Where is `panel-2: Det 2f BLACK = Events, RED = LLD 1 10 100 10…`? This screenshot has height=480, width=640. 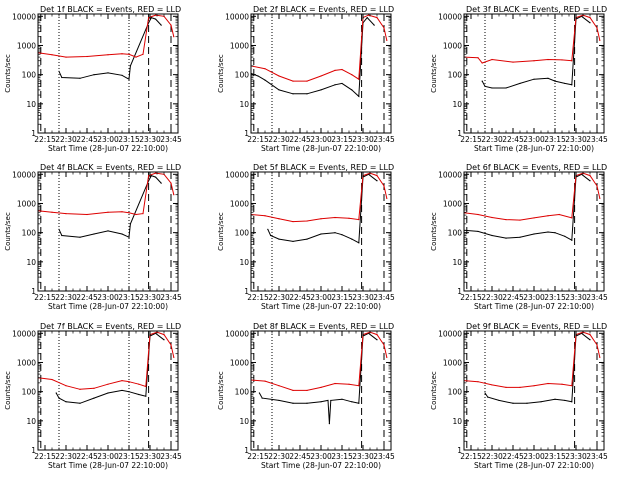
panel-2: Det 2f BLACK = Events, RED = LLD 1 10 100 10… is located at coordinates (306, 79).